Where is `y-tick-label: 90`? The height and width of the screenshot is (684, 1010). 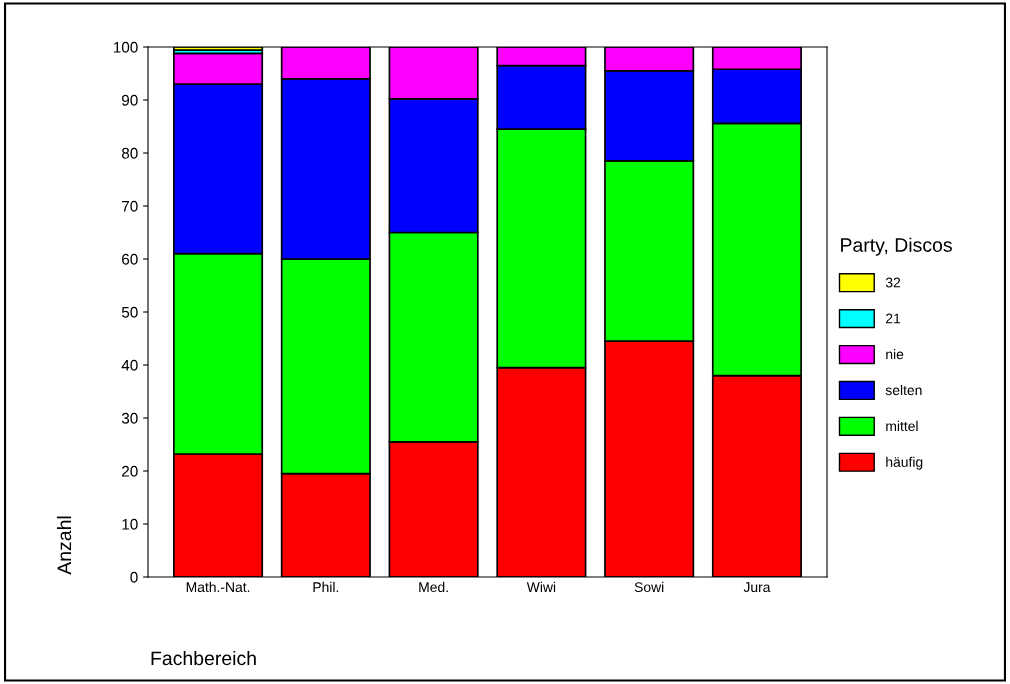 y-tick-label: 90 is located at coordinates (130, 100).